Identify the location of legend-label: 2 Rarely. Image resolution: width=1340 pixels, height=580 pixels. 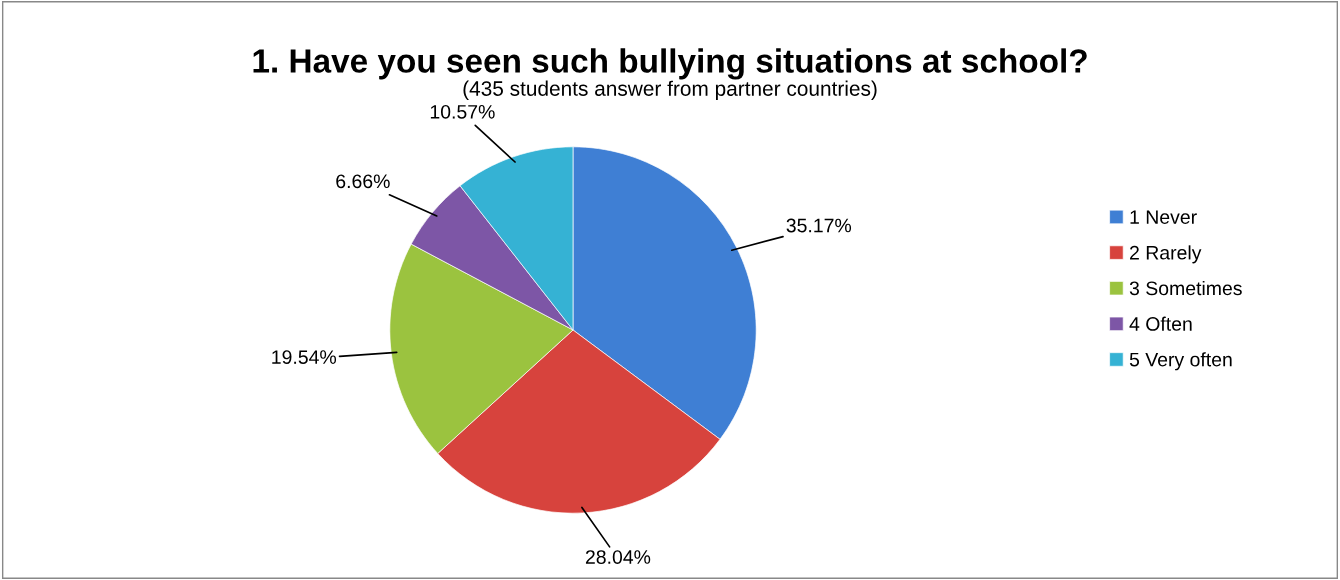
(1166, 254).